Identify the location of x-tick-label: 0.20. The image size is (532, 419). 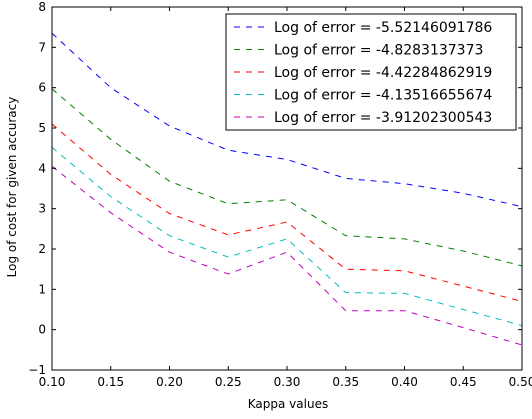
(169, 382).